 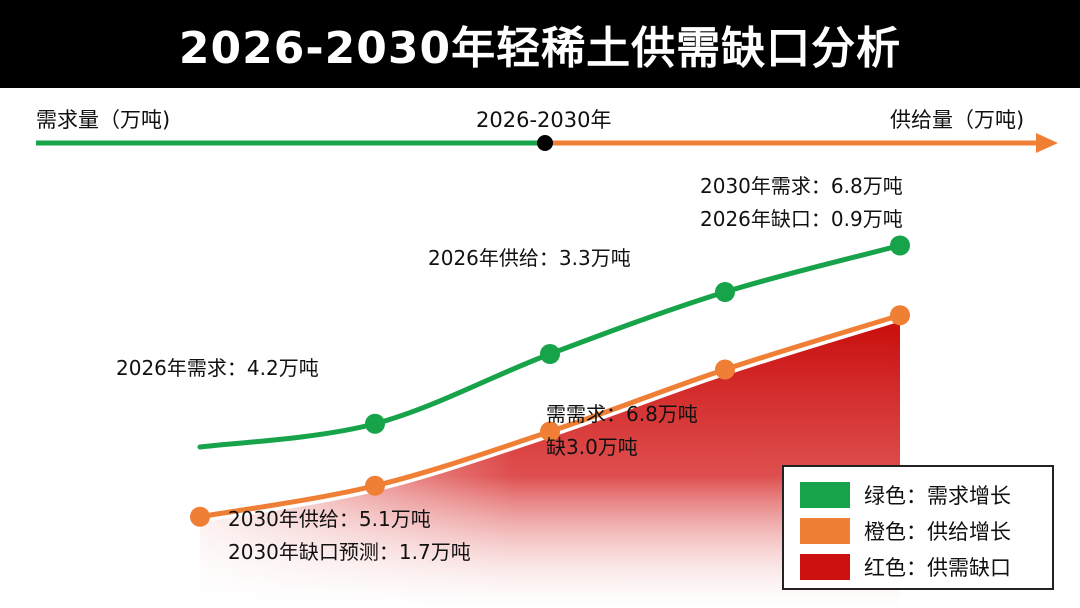 I want to click on legend-item-demand: 绿色：需求增长, so click(x=926, y=495).